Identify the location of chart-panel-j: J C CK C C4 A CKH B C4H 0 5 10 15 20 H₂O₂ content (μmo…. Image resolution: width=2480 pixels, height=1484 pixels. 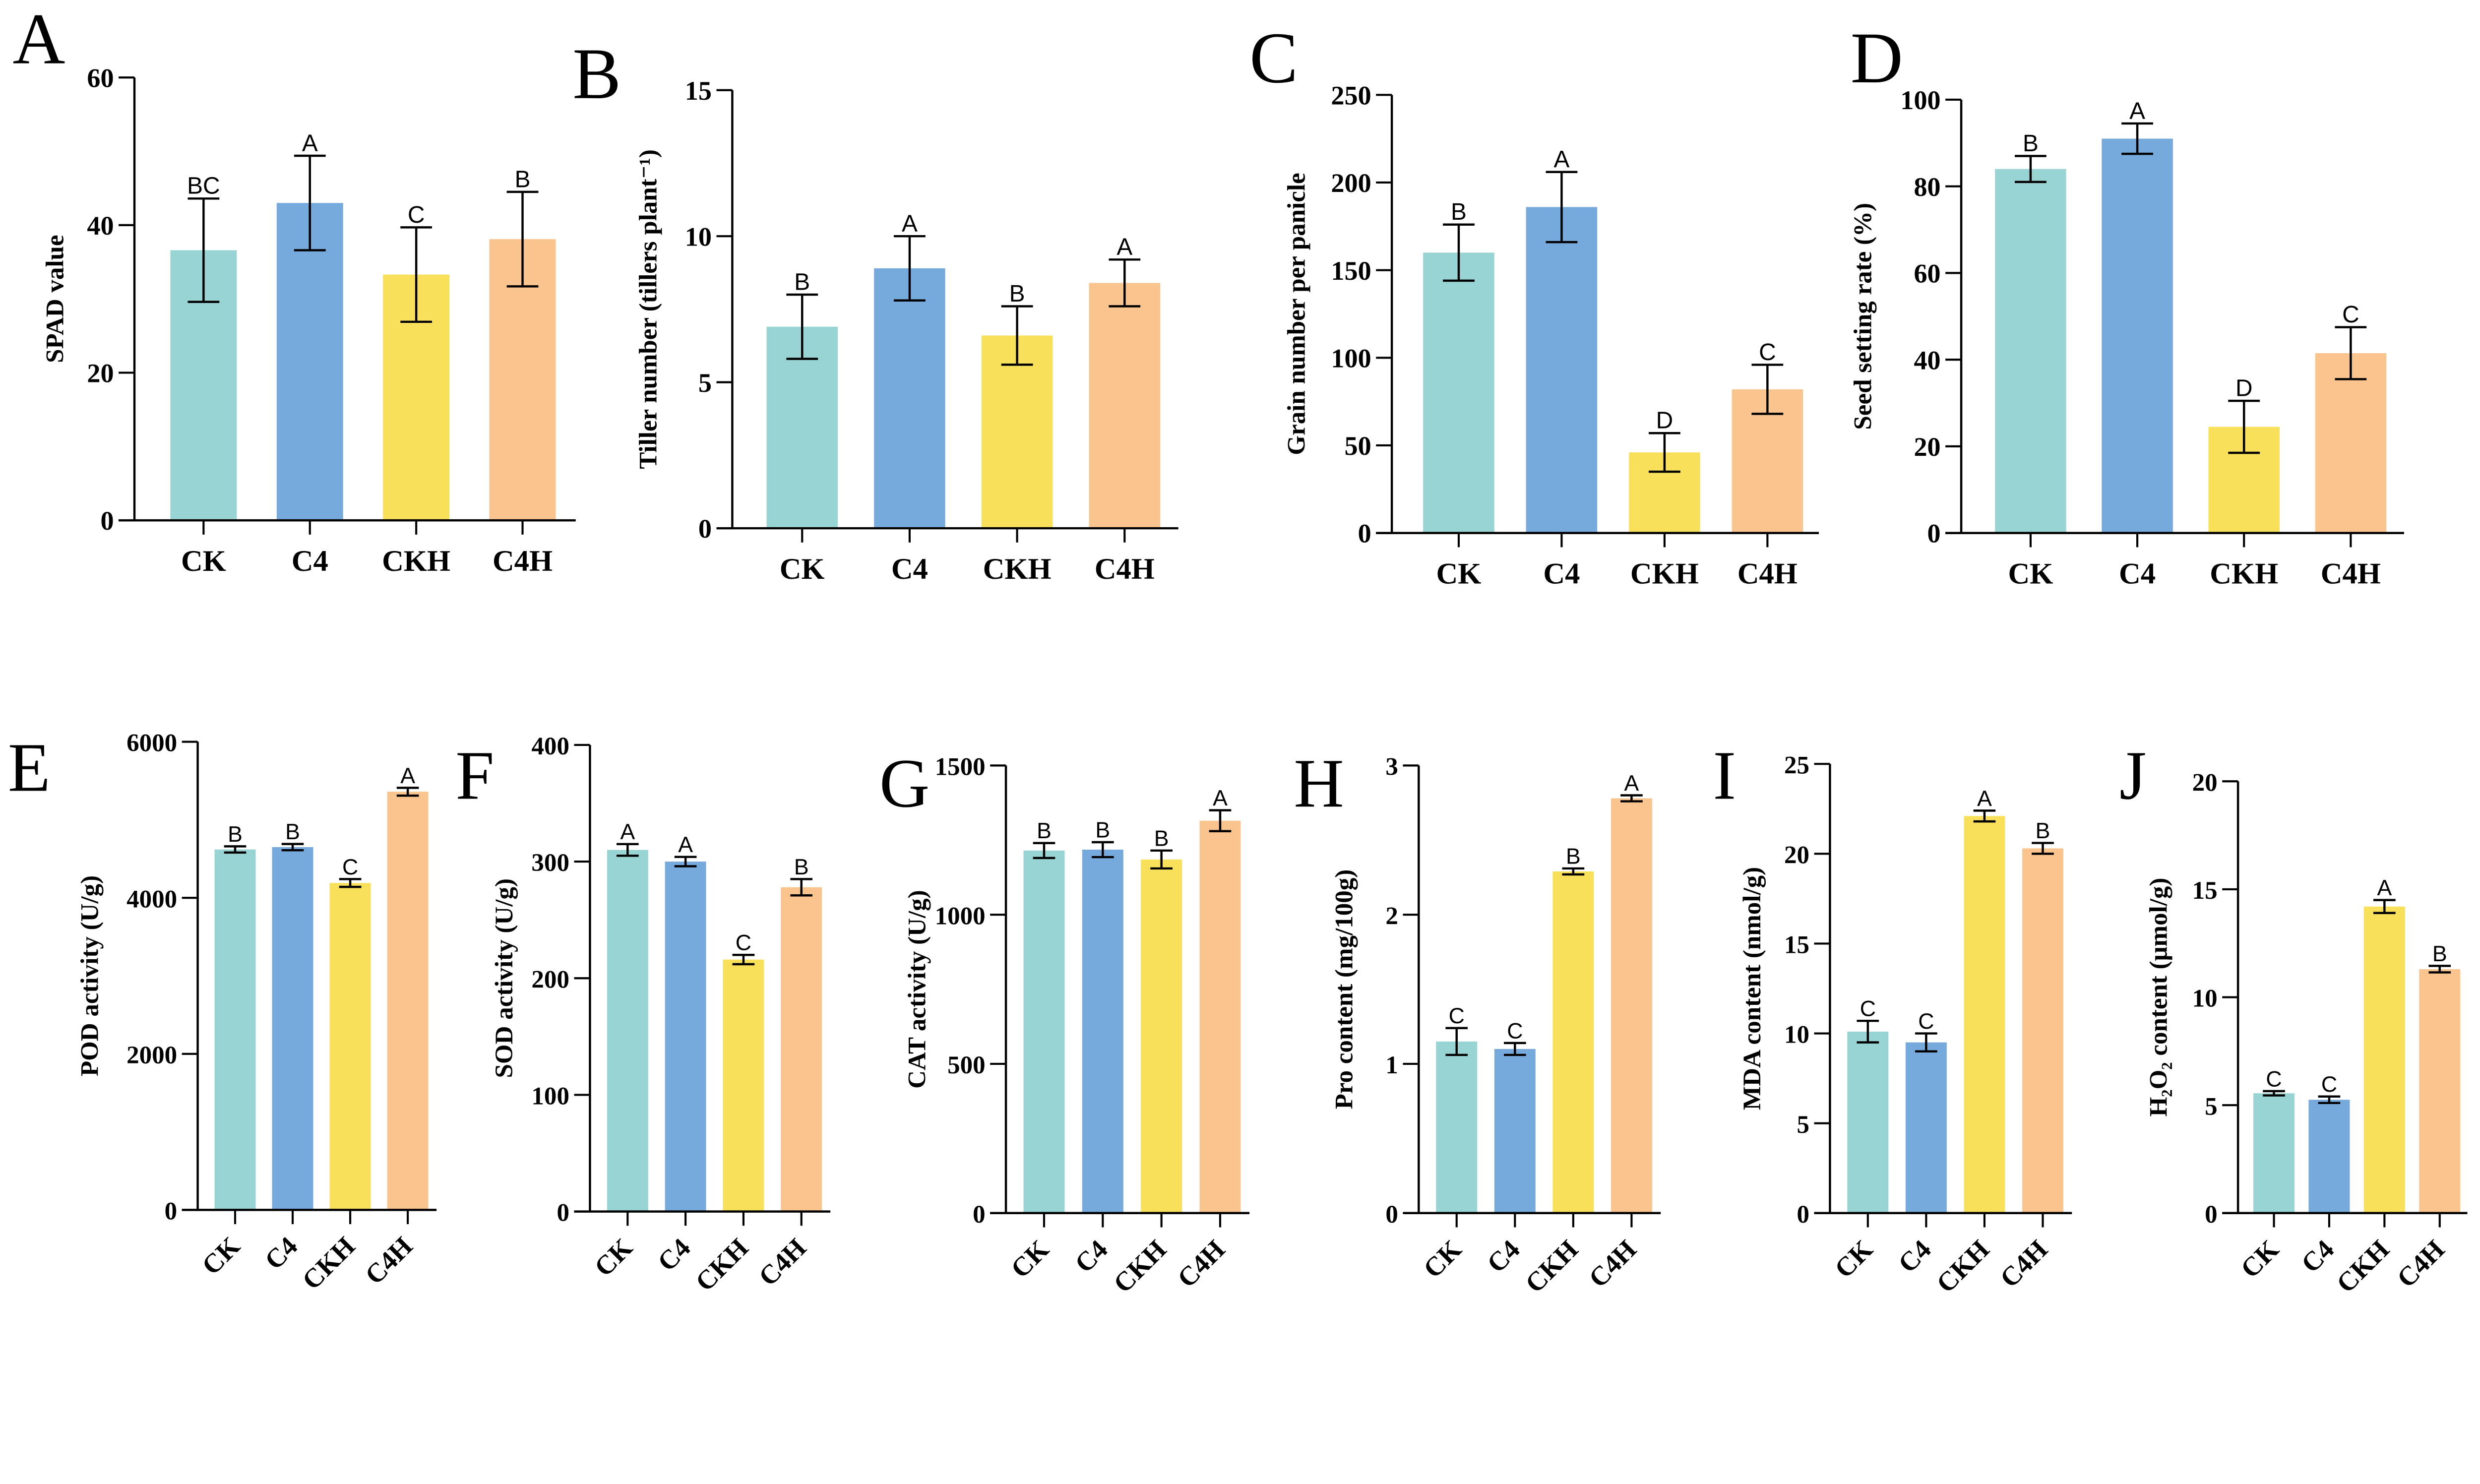
(2293, 1017).